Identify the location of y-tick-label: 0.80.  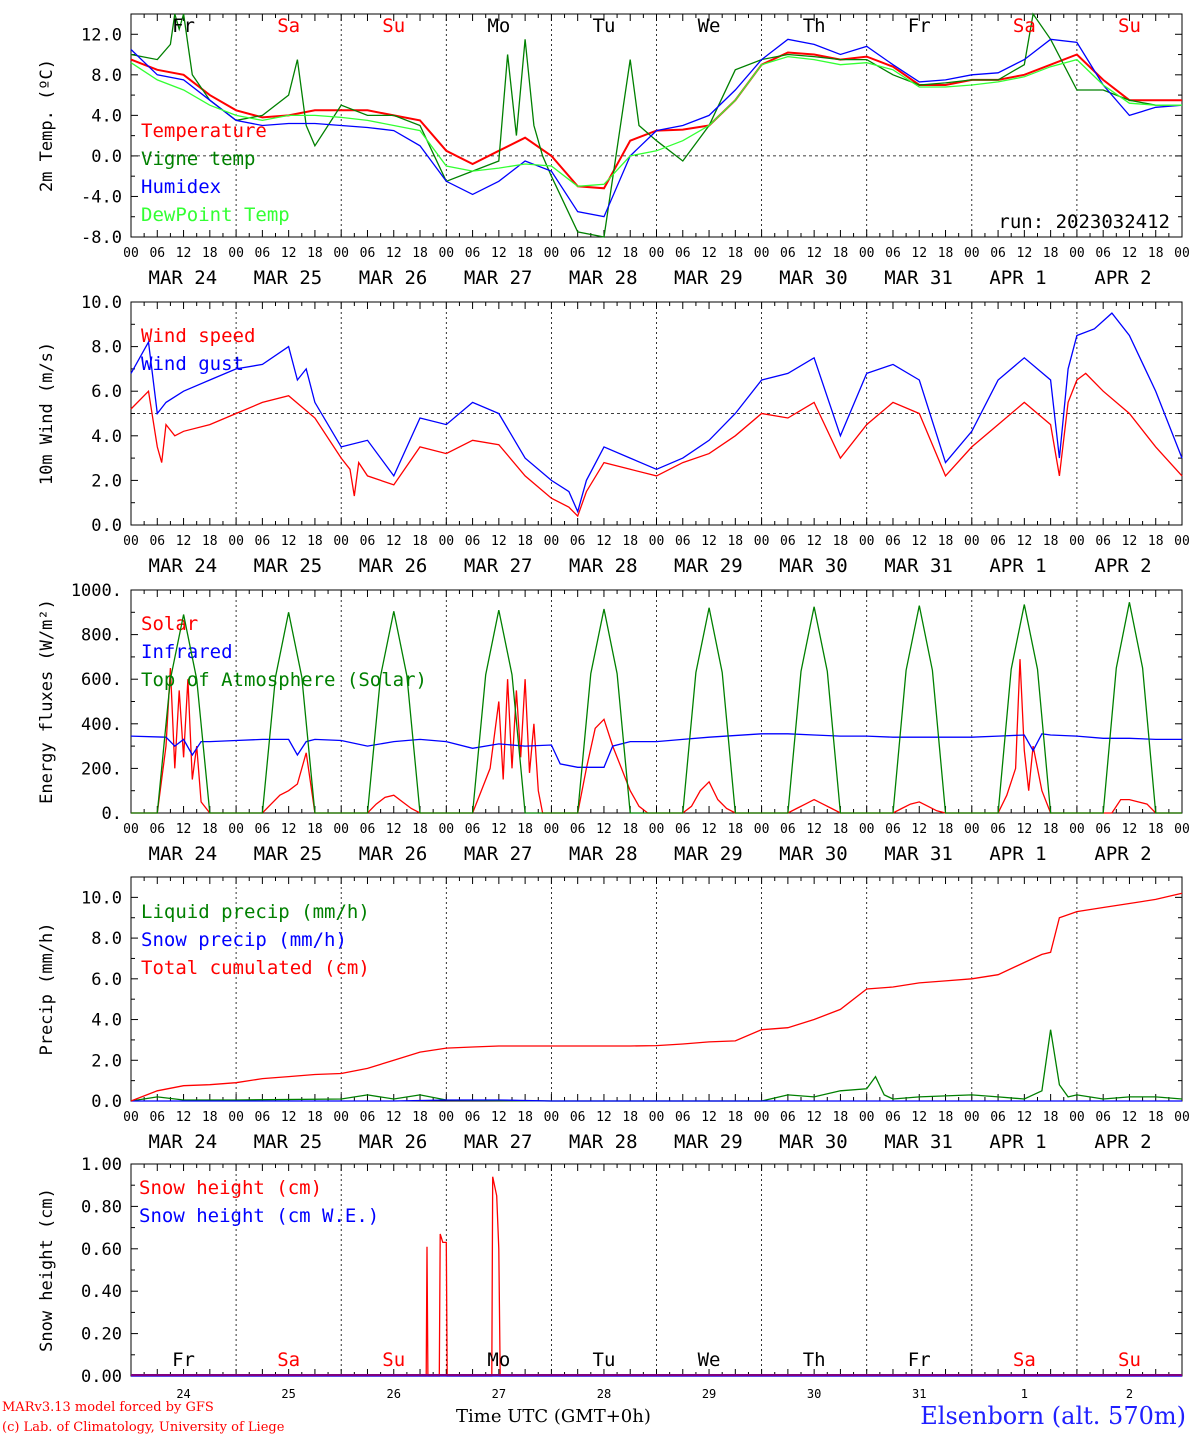
(101, 1207).